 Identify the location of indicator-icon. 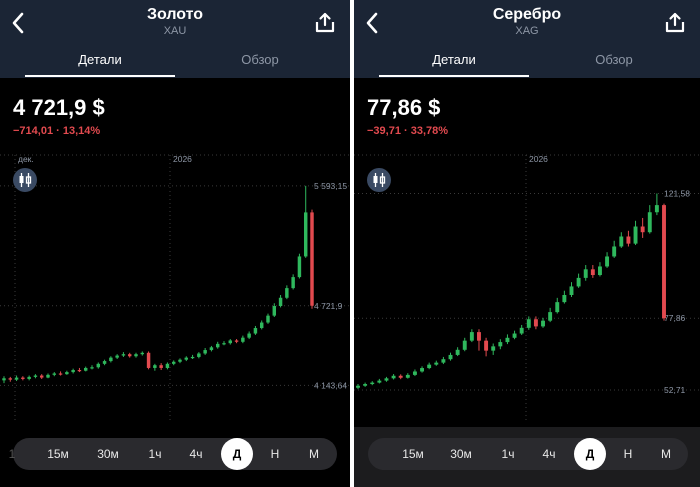
(25, 180).